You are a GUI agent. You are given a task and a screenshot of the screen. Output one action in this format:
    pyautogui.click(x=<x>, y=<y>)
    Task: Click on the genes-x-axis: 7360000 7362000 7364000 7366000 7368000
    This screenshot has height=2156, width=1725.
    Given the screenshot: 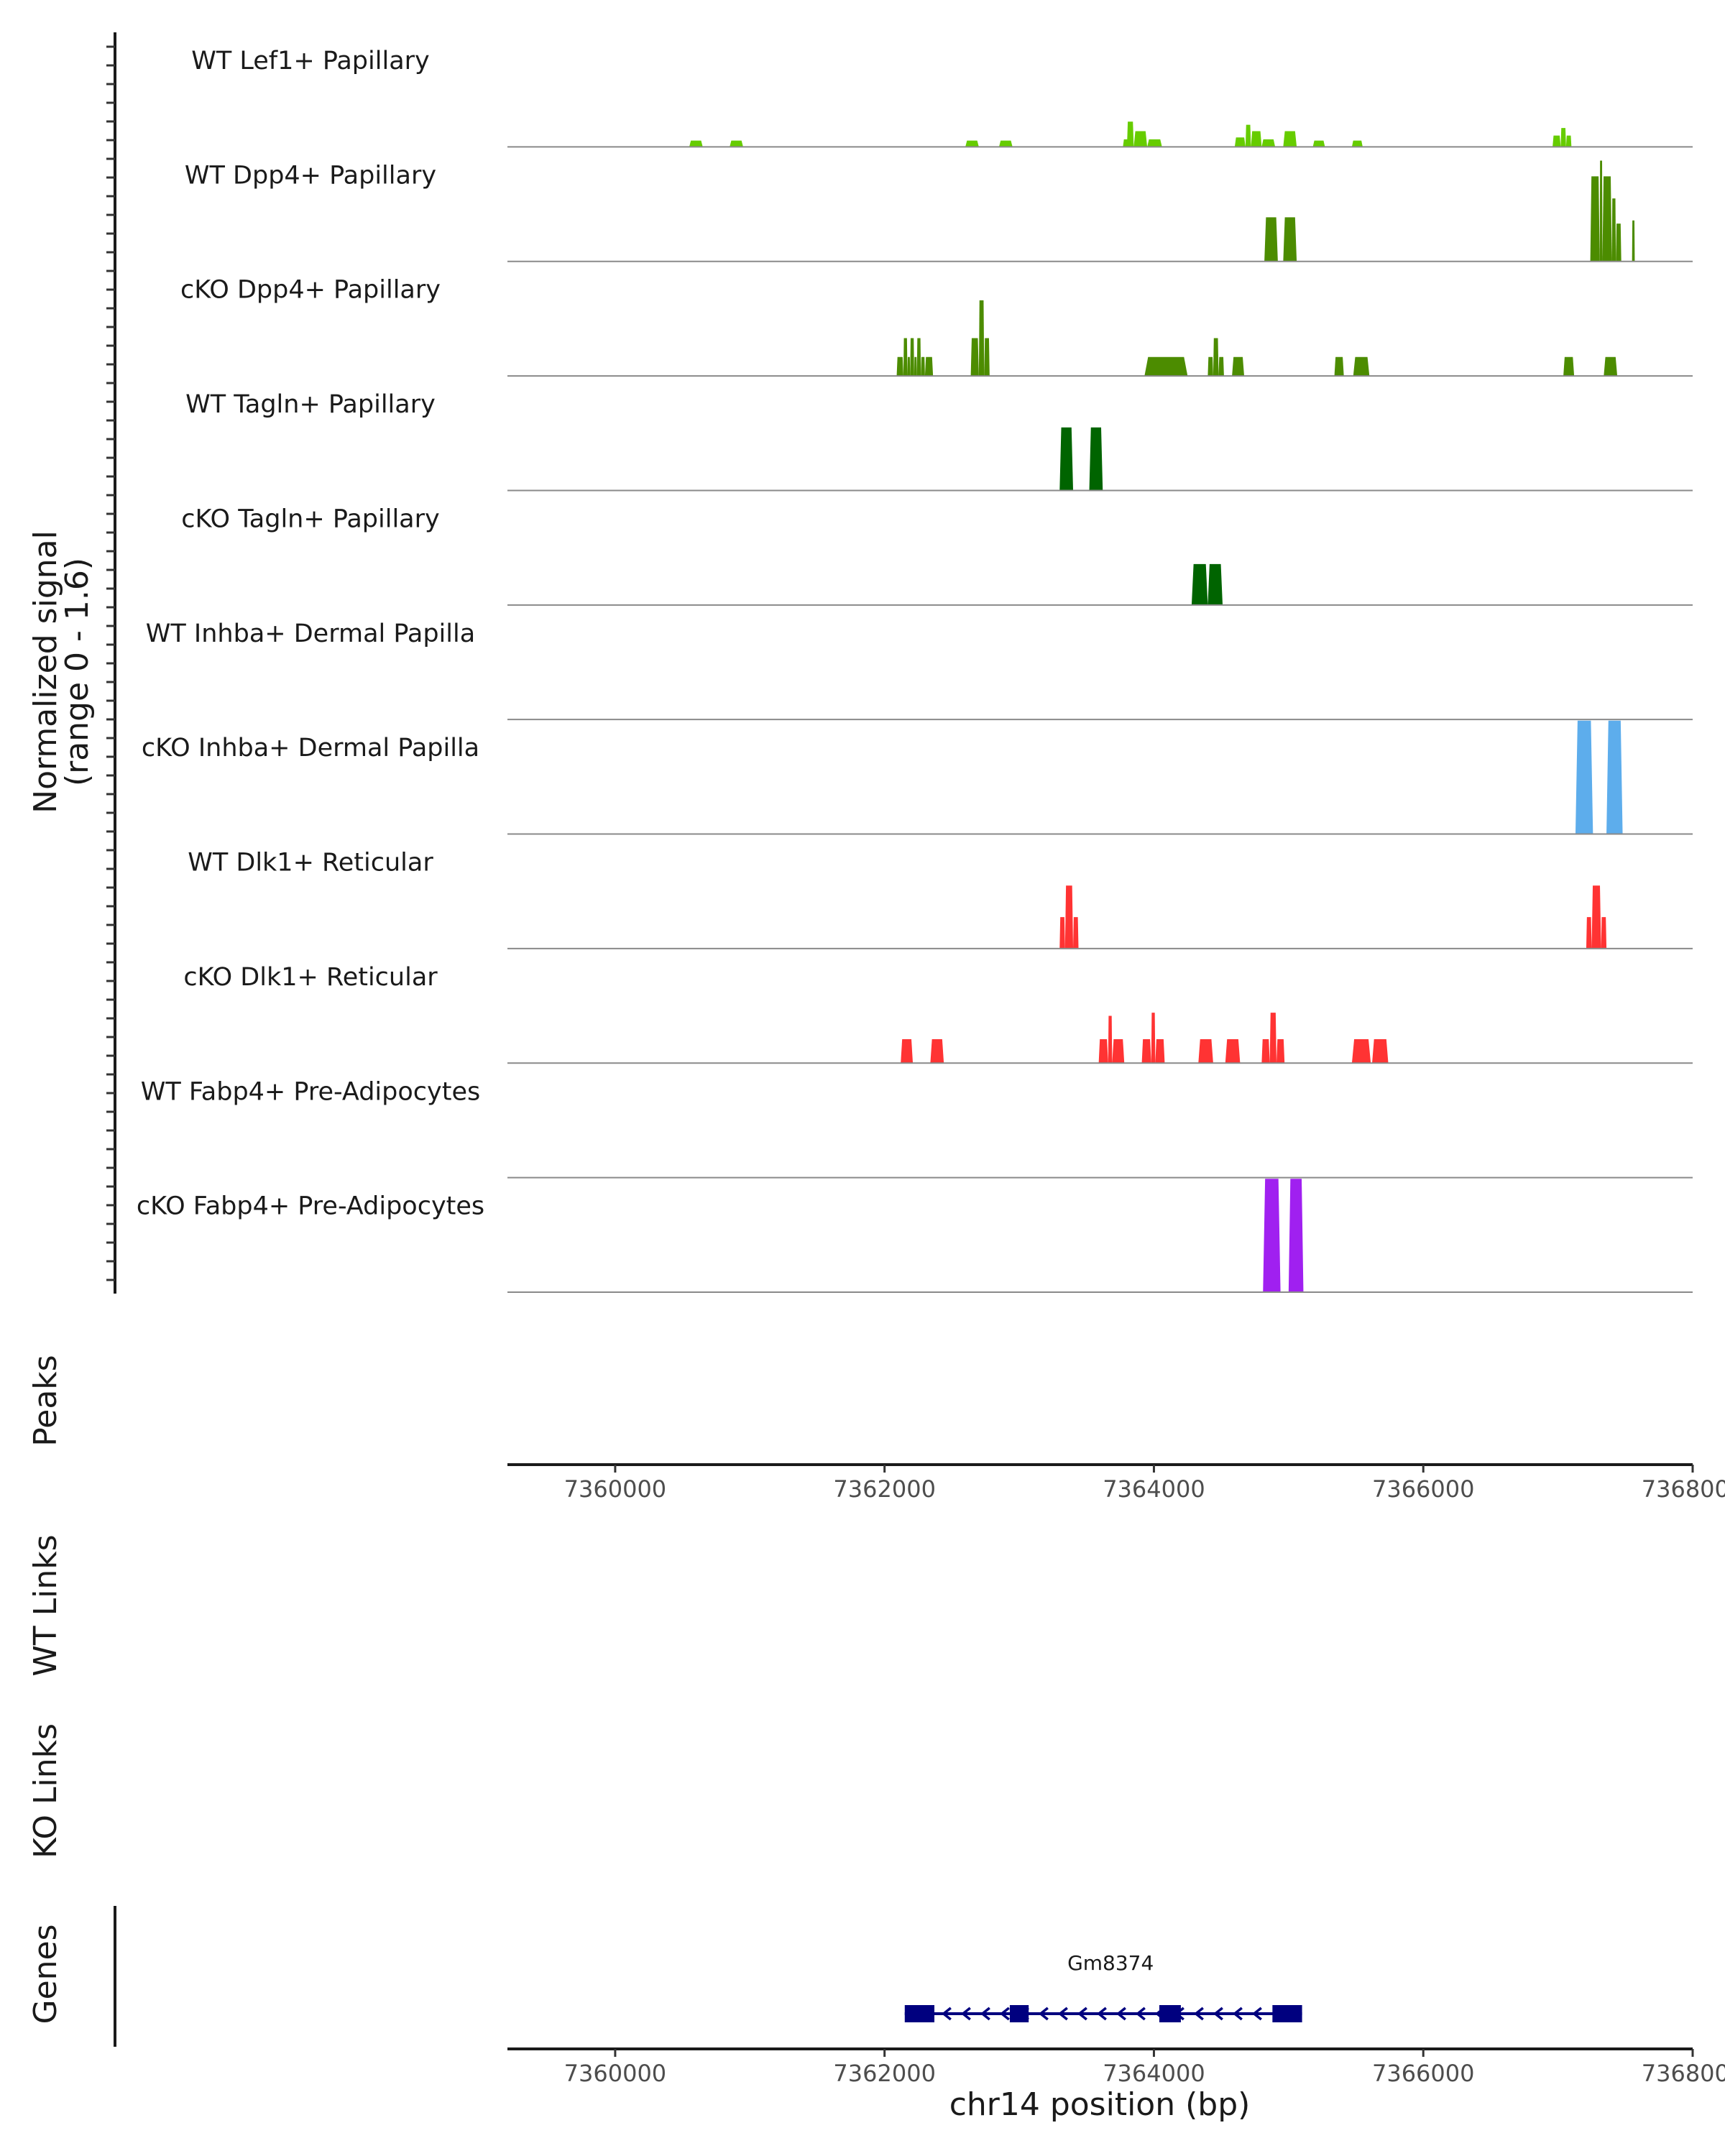 What is the action you would take?
    pyautogui.click(x=1116, y=2067)
    